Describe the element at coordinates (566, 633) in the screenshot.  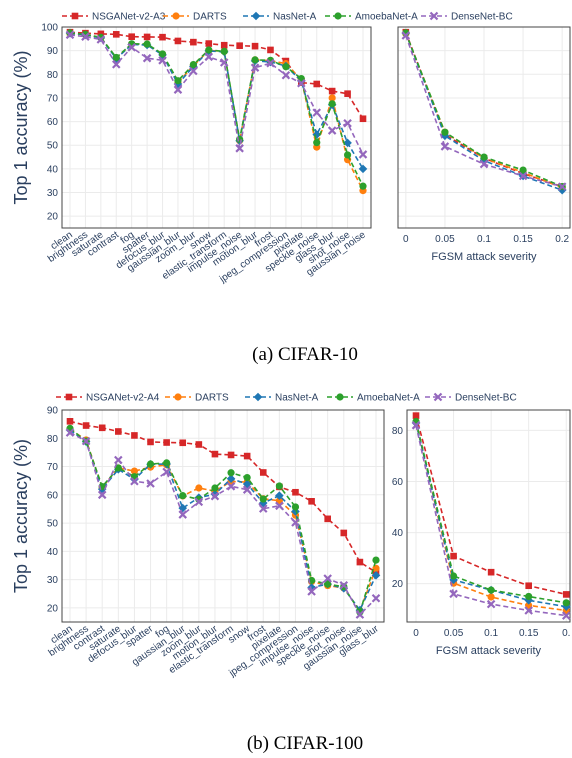
I see `x-tick-label: 0.` at that location.